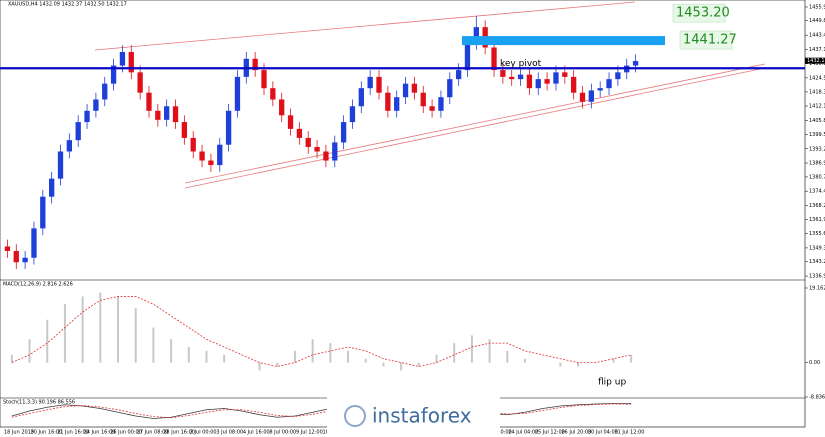 Image resolution: width=825 pixels, height=437 pixels. Describe the element at coordinates (817, 8) in the screenshot. I see `y-tick-label: 1455.90` at that location.